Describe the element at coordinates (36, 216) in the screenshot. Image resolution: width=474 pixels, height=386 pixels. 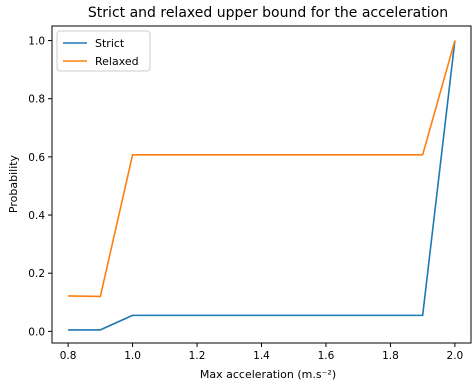
I see `y-tick-label: 0.4` at that location.